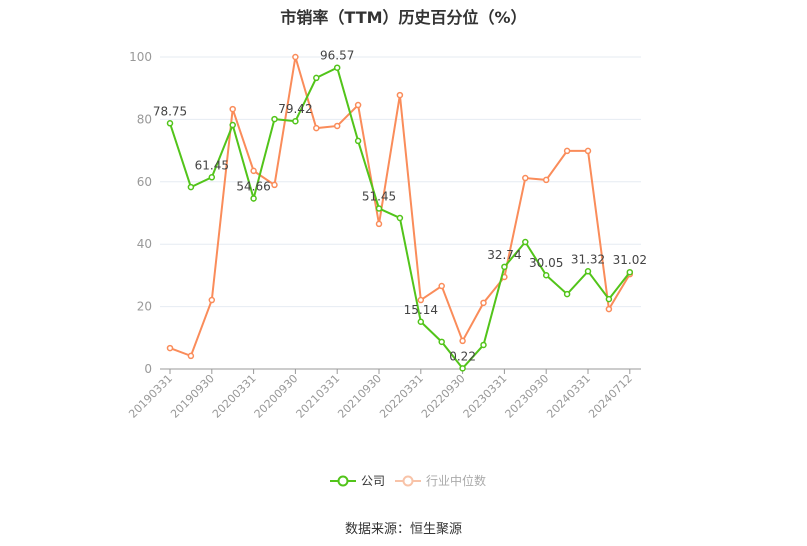  Describe the element at coordinates (421, 310) in the screenshot. I see `data-label: 15.14` at that location.